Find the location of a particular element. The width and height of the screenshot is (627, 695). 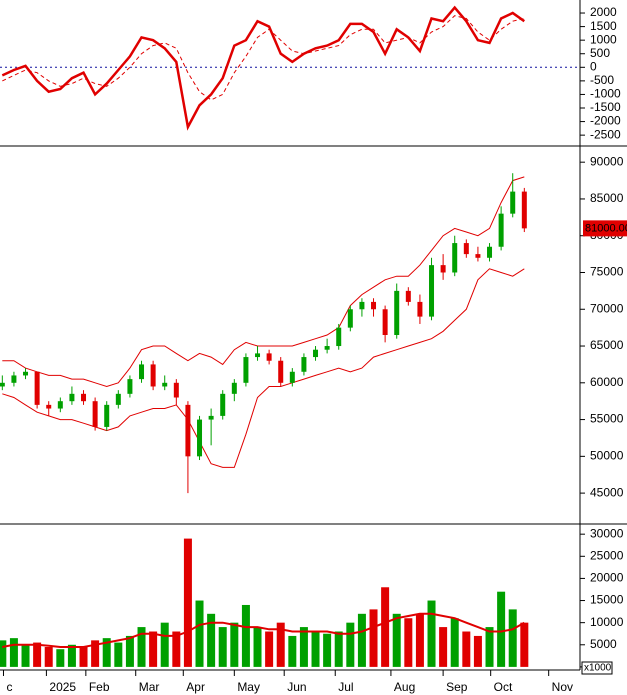

price-tag is located at coordinates (605, 228).